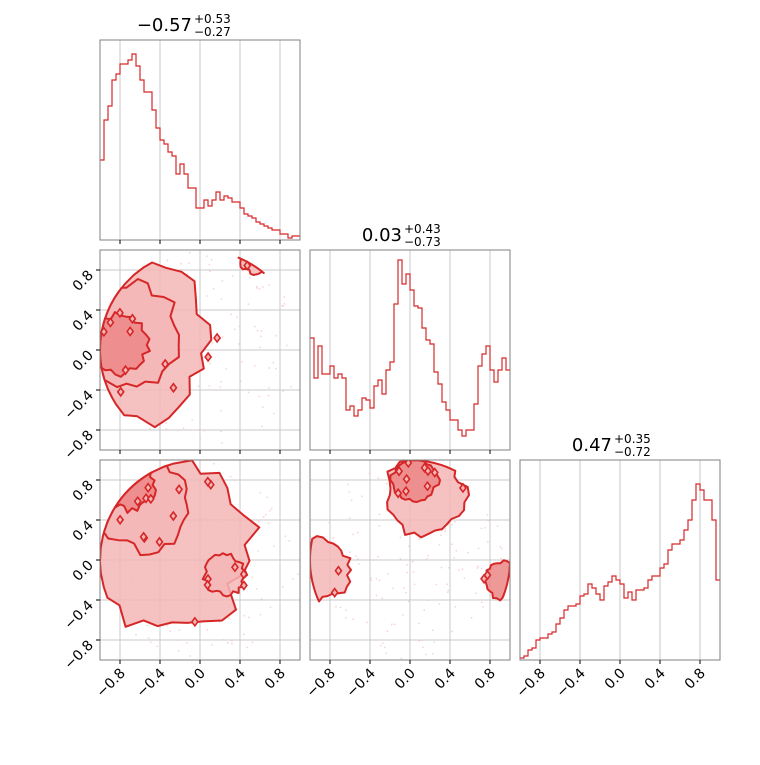 The width and height of the screenshot is (760, 765). I want to click on title-minus: −0.73, so click(422, 242).